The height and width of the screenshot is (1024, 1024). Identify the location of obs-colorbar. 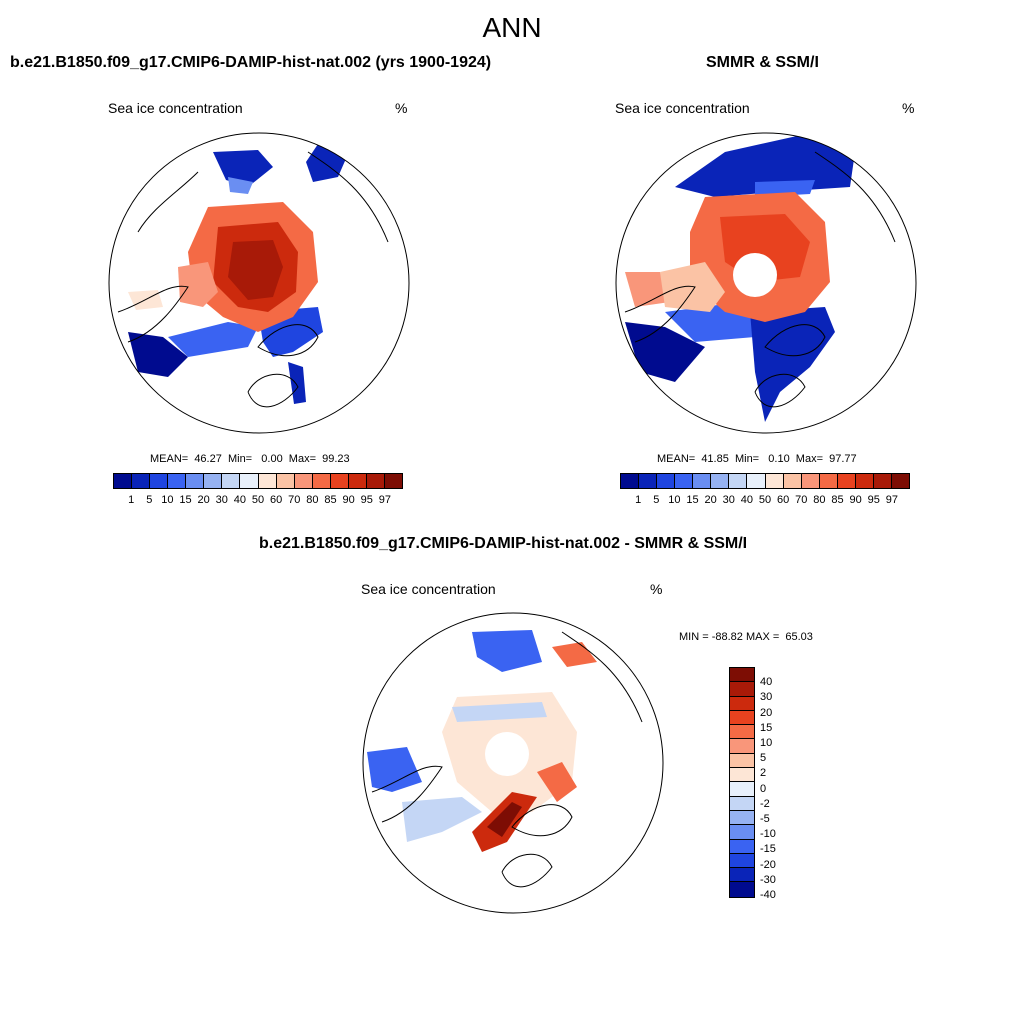
(765, 481).